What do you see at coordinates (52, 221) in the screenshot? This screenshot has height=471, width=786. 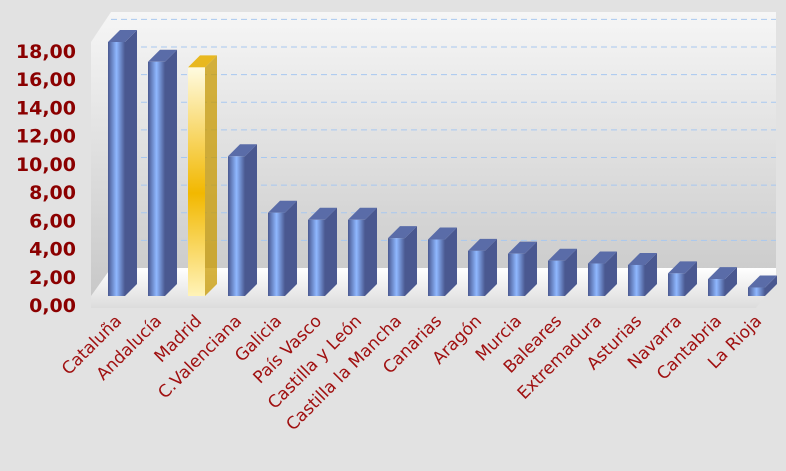 I see `y-tick-label: 6,00` at bounding box center [52, 221].